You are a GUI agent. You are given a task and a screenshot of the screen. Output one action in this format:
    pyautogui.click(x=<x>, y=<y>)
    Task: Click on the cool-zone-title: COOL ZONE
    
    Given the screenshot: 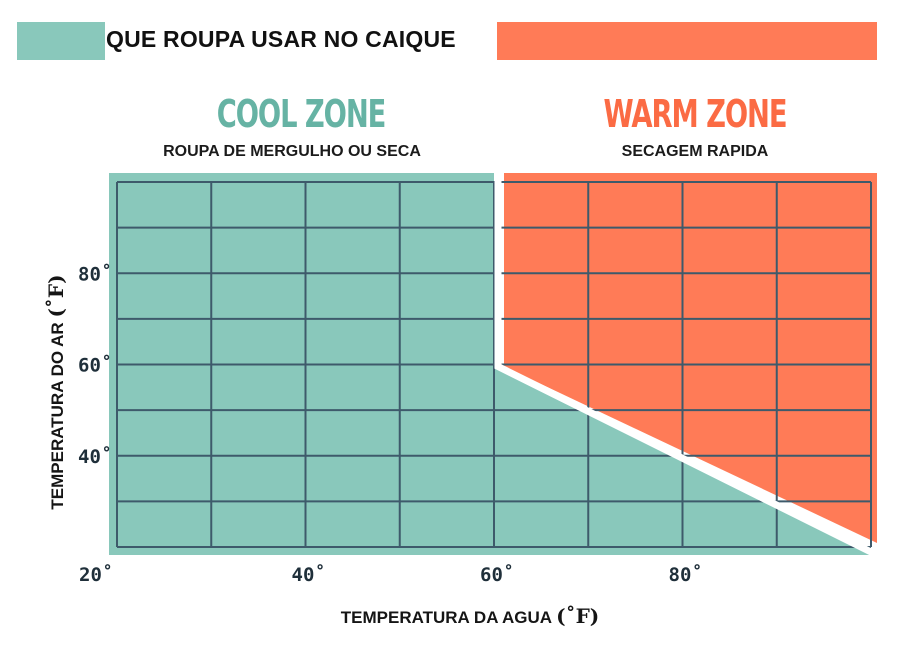 What is the action you would take?
    pyautogui.click(x=301, y=114)
    